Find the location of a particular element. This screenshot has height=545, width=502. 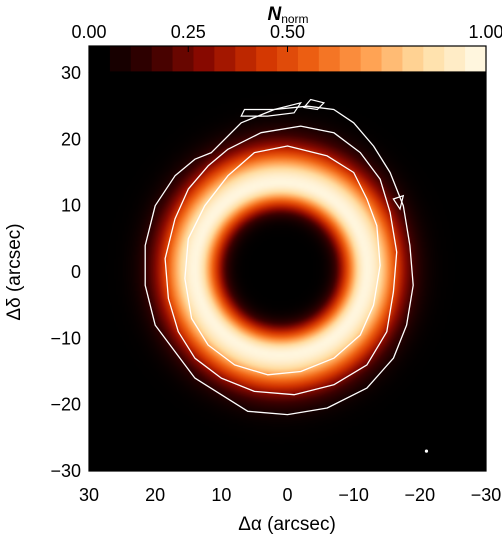

y-tick-label: −10 is located at coordinates (65, 338).